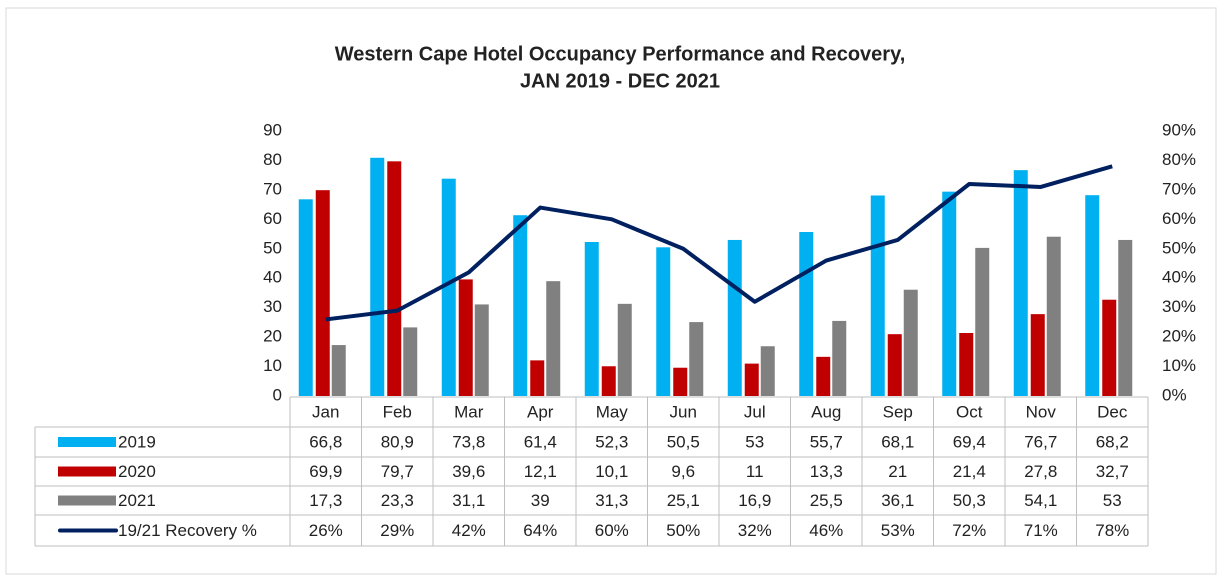 This screenshot has height=584, width=1222. Describe the element at coordinates (540, 471) in the screenshot. I see `data-label: 12,1` at that location.